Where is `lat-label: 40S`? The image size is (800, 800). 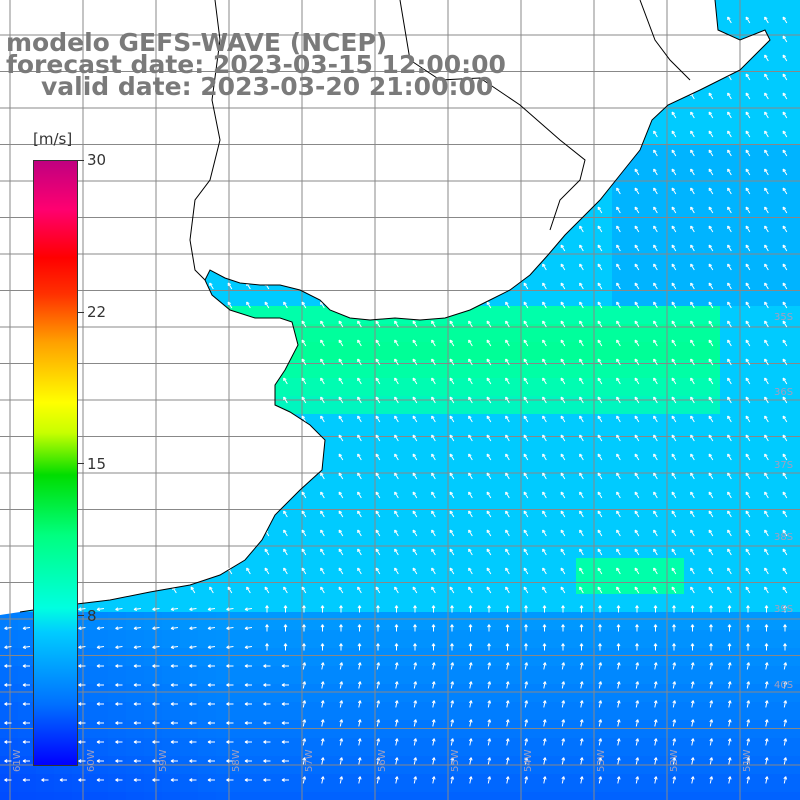 lat-label: 40S is located at coordinates (784, 685).